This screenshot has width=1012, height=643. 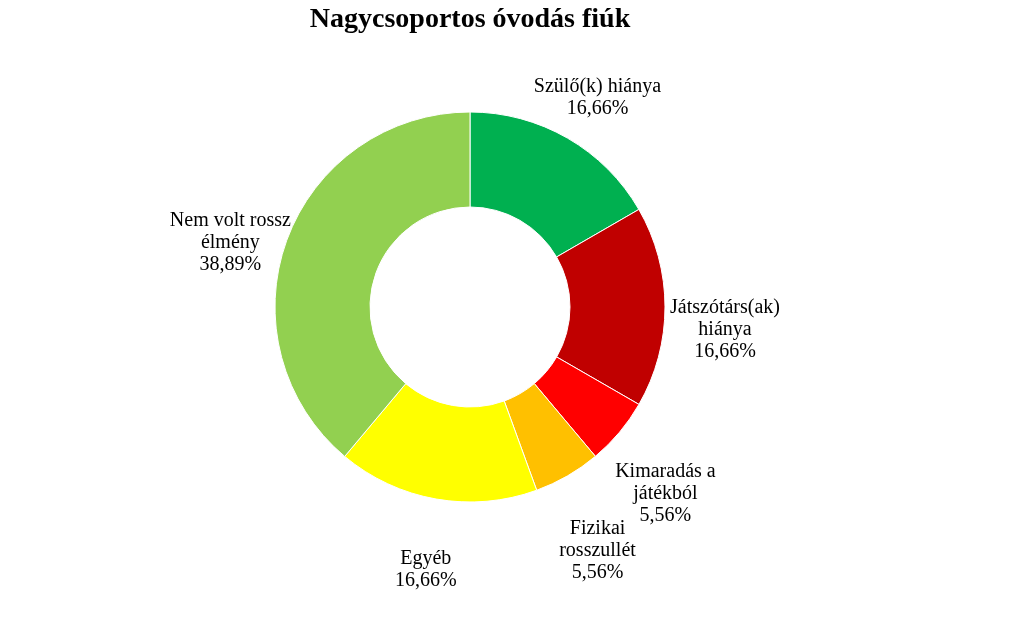 What do you see at coordinates (665, 481) in the screenshot?
I see `slice-label: Kimaradás a játékból` at bounding box center [665, 481].